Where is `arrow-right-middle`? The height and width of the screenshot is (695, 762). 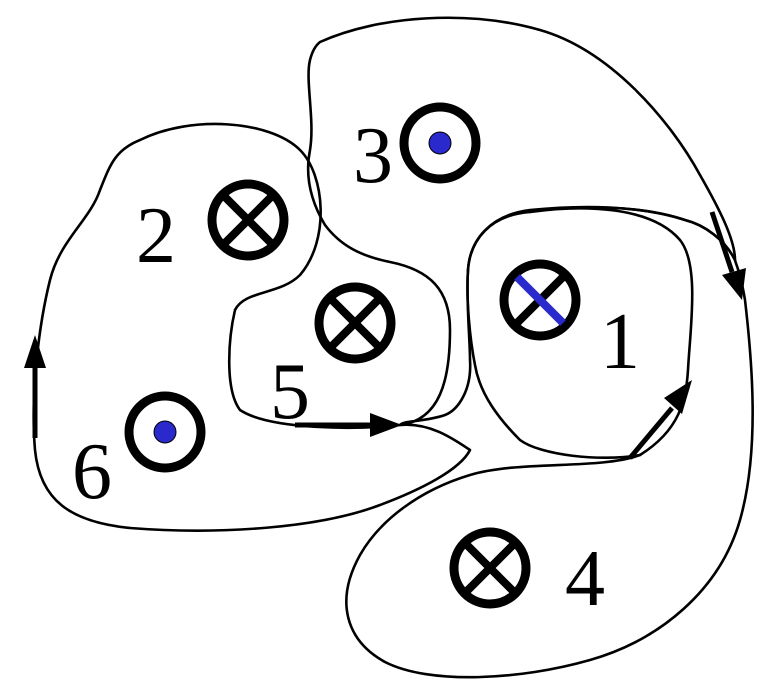
arrow-right-middle is located at coordinates (348, 425).